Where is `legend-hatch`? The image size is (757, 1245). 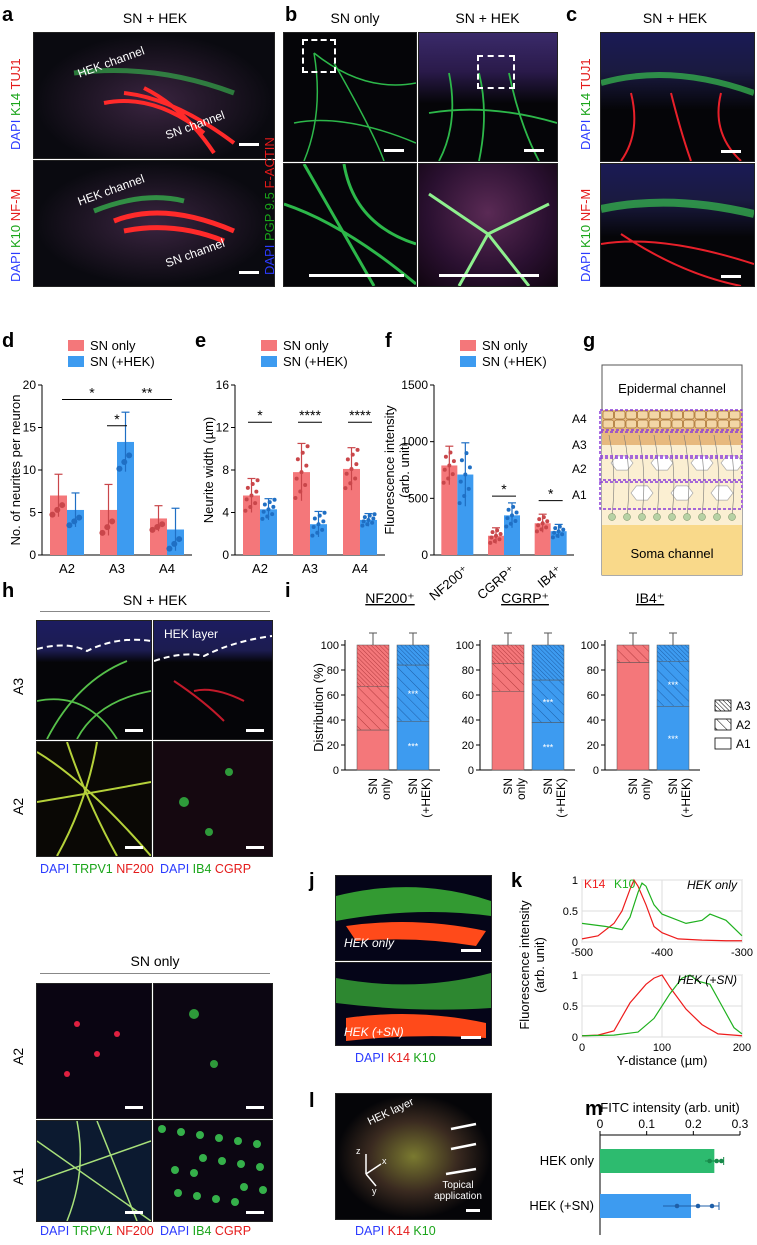 legend-hatch is located at coordinates (723, 724).